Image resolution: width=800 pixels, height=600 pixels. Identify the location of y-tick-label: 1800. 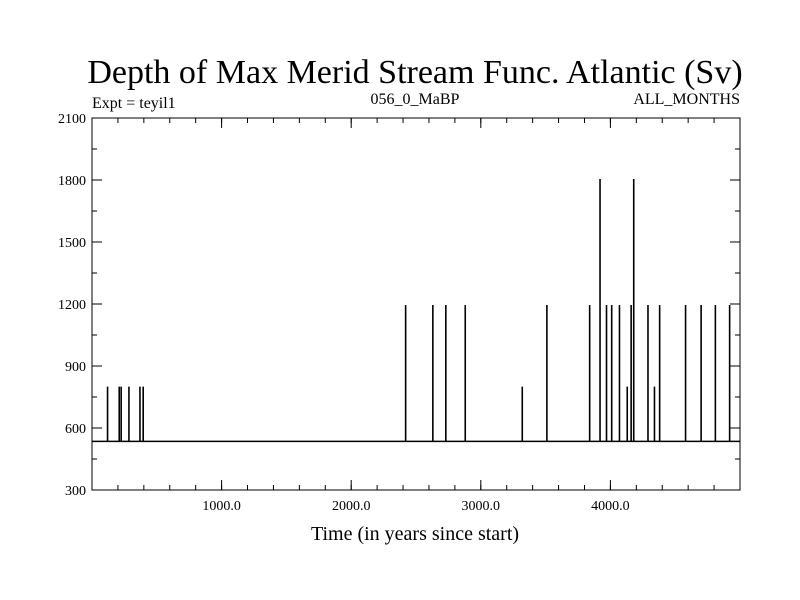
(72, 181).